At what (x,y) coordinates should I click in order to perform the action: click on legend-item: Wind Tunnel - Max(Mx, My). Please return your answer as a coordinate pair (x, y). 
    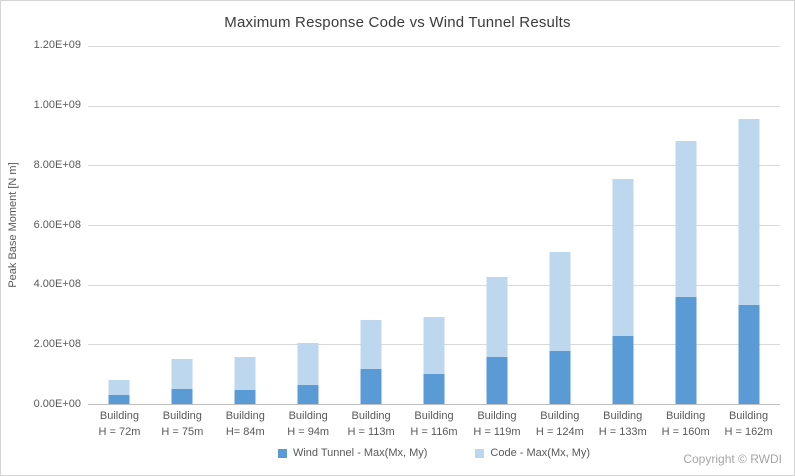
    Looking at the image, I should click on (352, 453).